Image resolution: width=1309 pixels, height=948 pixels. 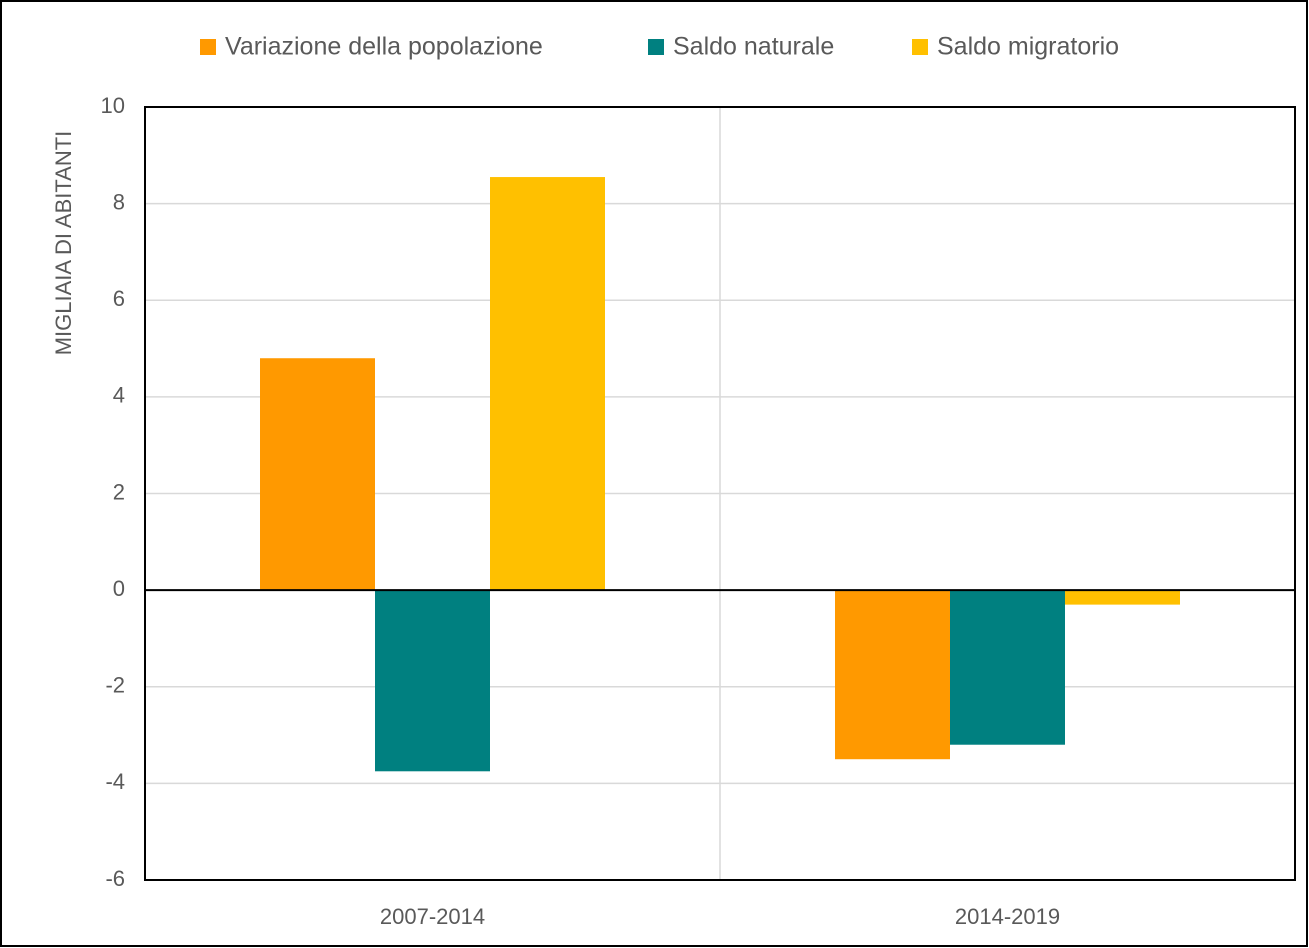 I want to click on legend-label: Saldo migratorio, so click(x=1028, y=47).